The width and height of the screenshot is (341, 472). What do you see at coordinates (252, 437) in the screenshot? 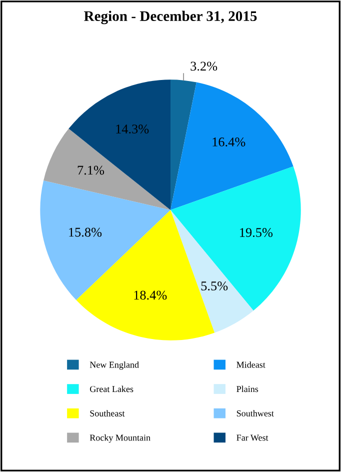
I see `legend-label: Far West` at bounding box center [252, 437].